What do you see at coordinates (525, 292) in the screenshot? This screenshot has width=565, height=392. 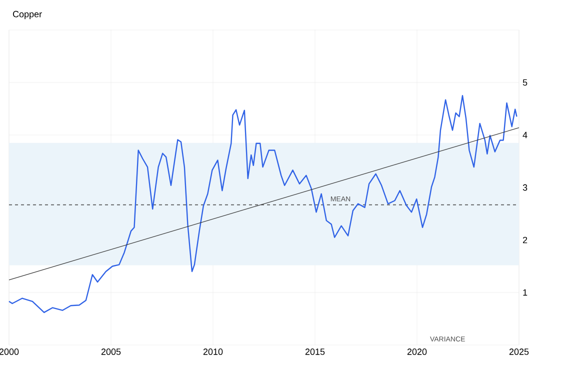 I see `y-tick-label: 1` at bounding box center [525, 292].